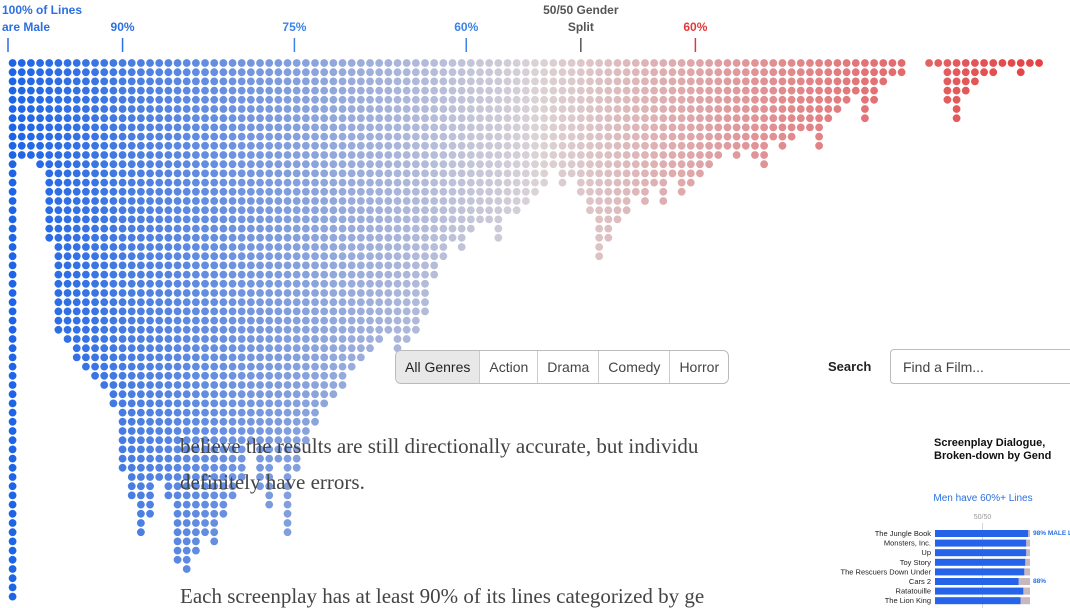 This screenshot has width=1070, height=608. Describe the element at coordinates (699, 367) in the screenshot. I see `genre-button: Horror` at that location.